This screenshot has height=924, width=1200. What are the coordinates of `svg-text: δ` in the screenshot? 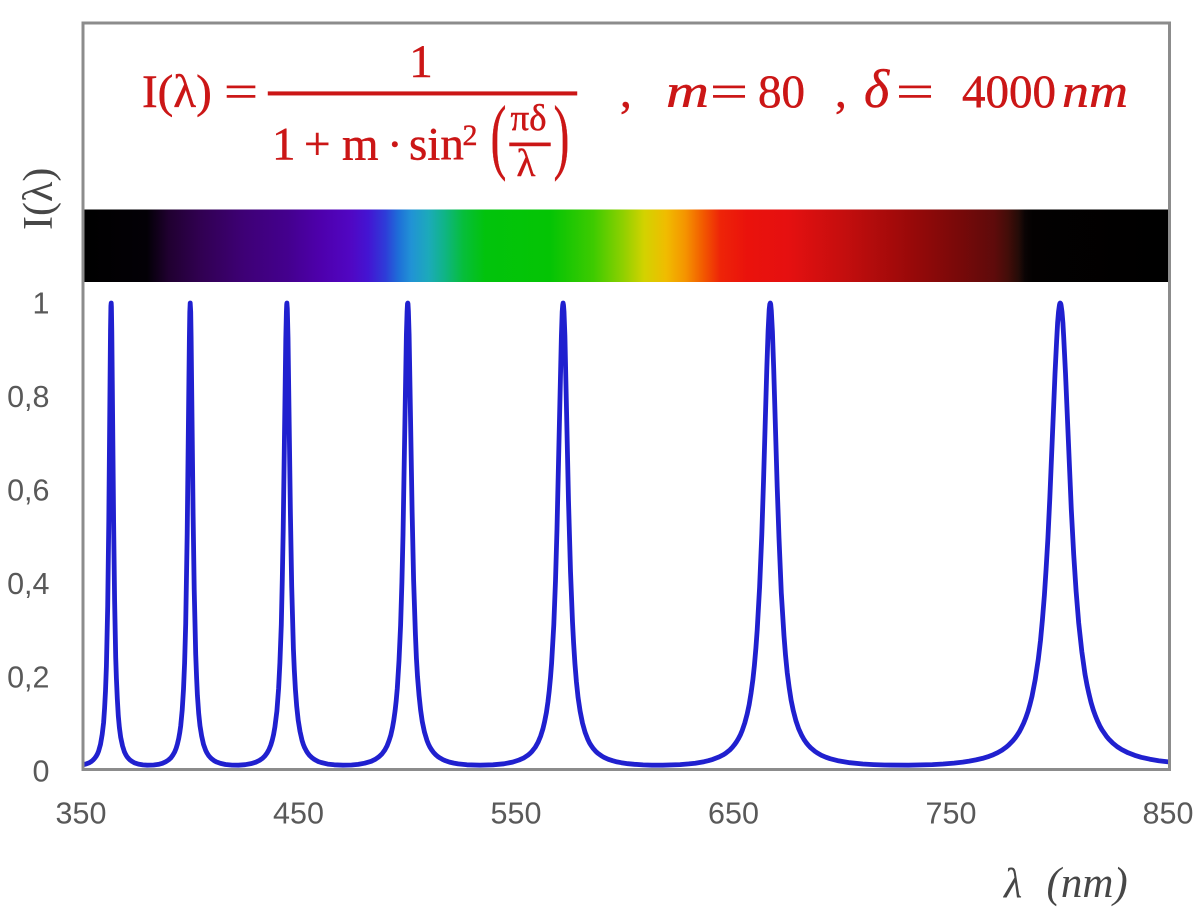 It's located at (877, 89).